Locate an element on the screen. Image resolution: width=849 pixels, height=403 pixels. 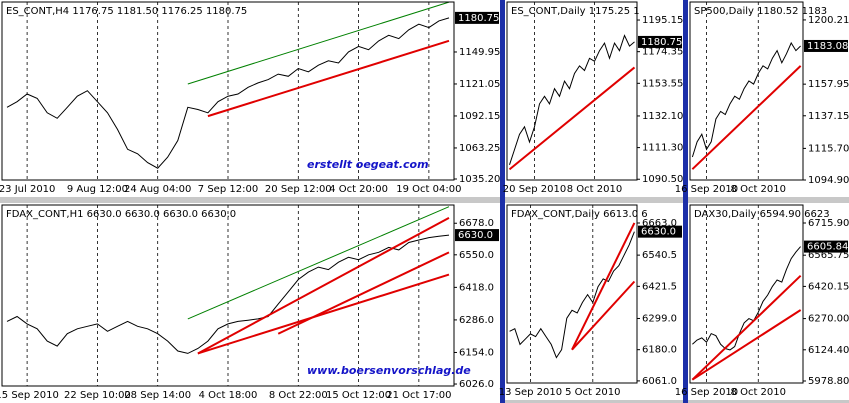
x-tick-label: 24 Aug 04:00 is located at coordinates (157, 189).